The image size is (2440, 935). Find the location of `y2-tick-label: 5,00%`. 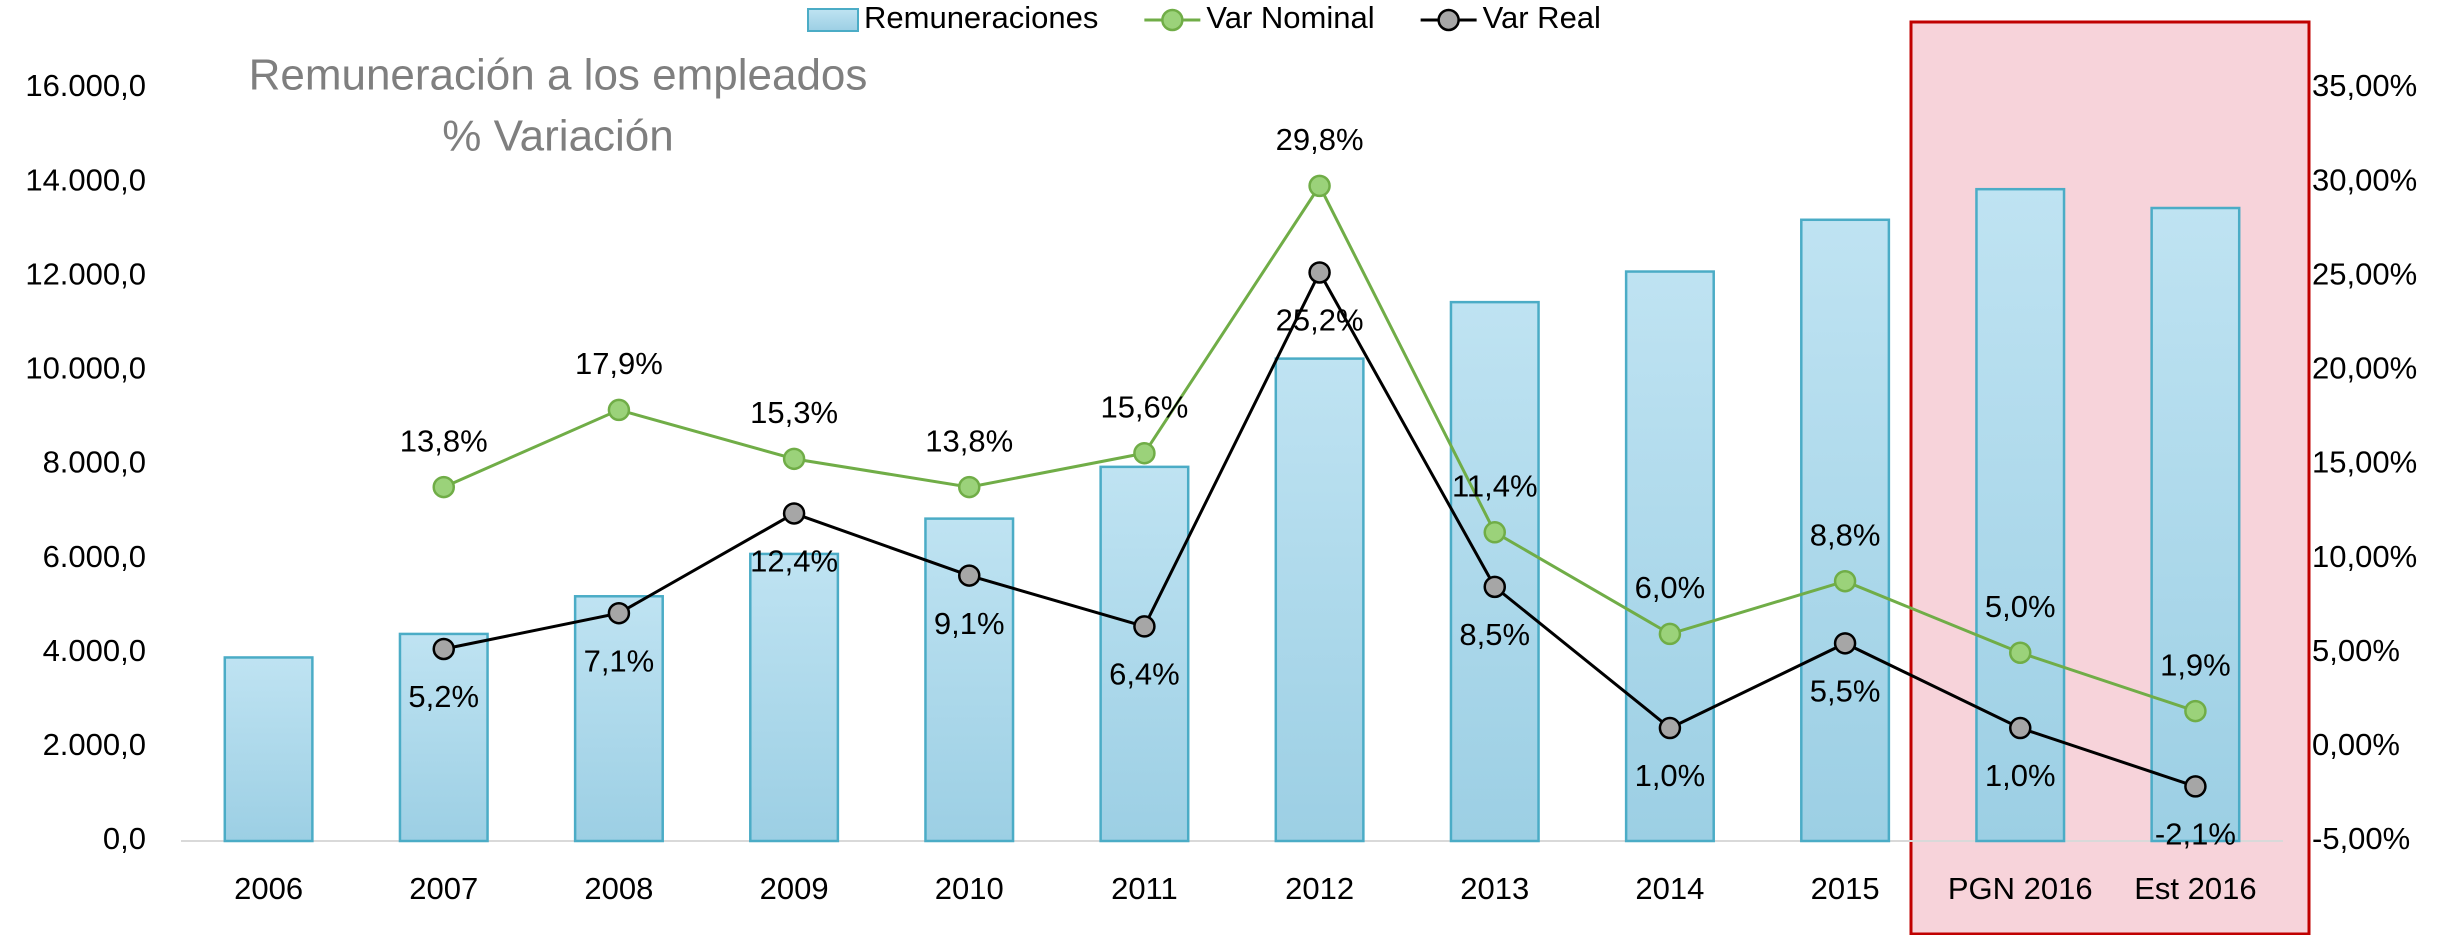

y2-tick-label: 5,00% is located at coordinates (2356, 650).